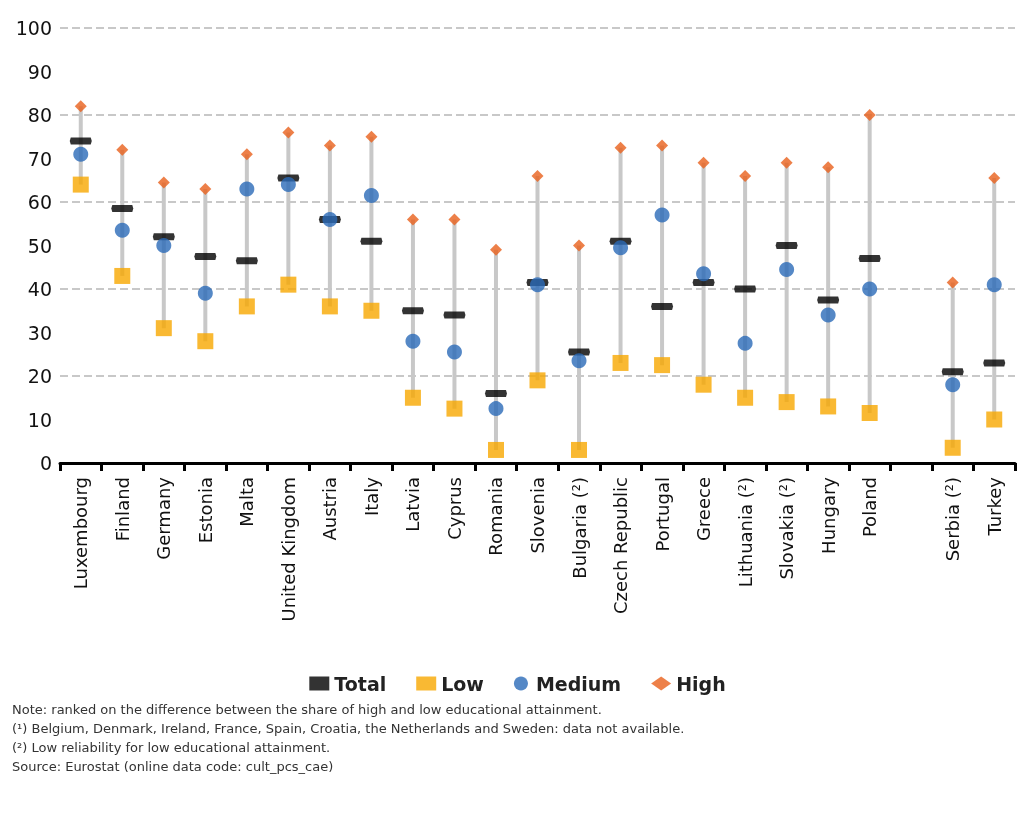  I want to click on x-tick-label: Serbia (²), so click(953, 519).